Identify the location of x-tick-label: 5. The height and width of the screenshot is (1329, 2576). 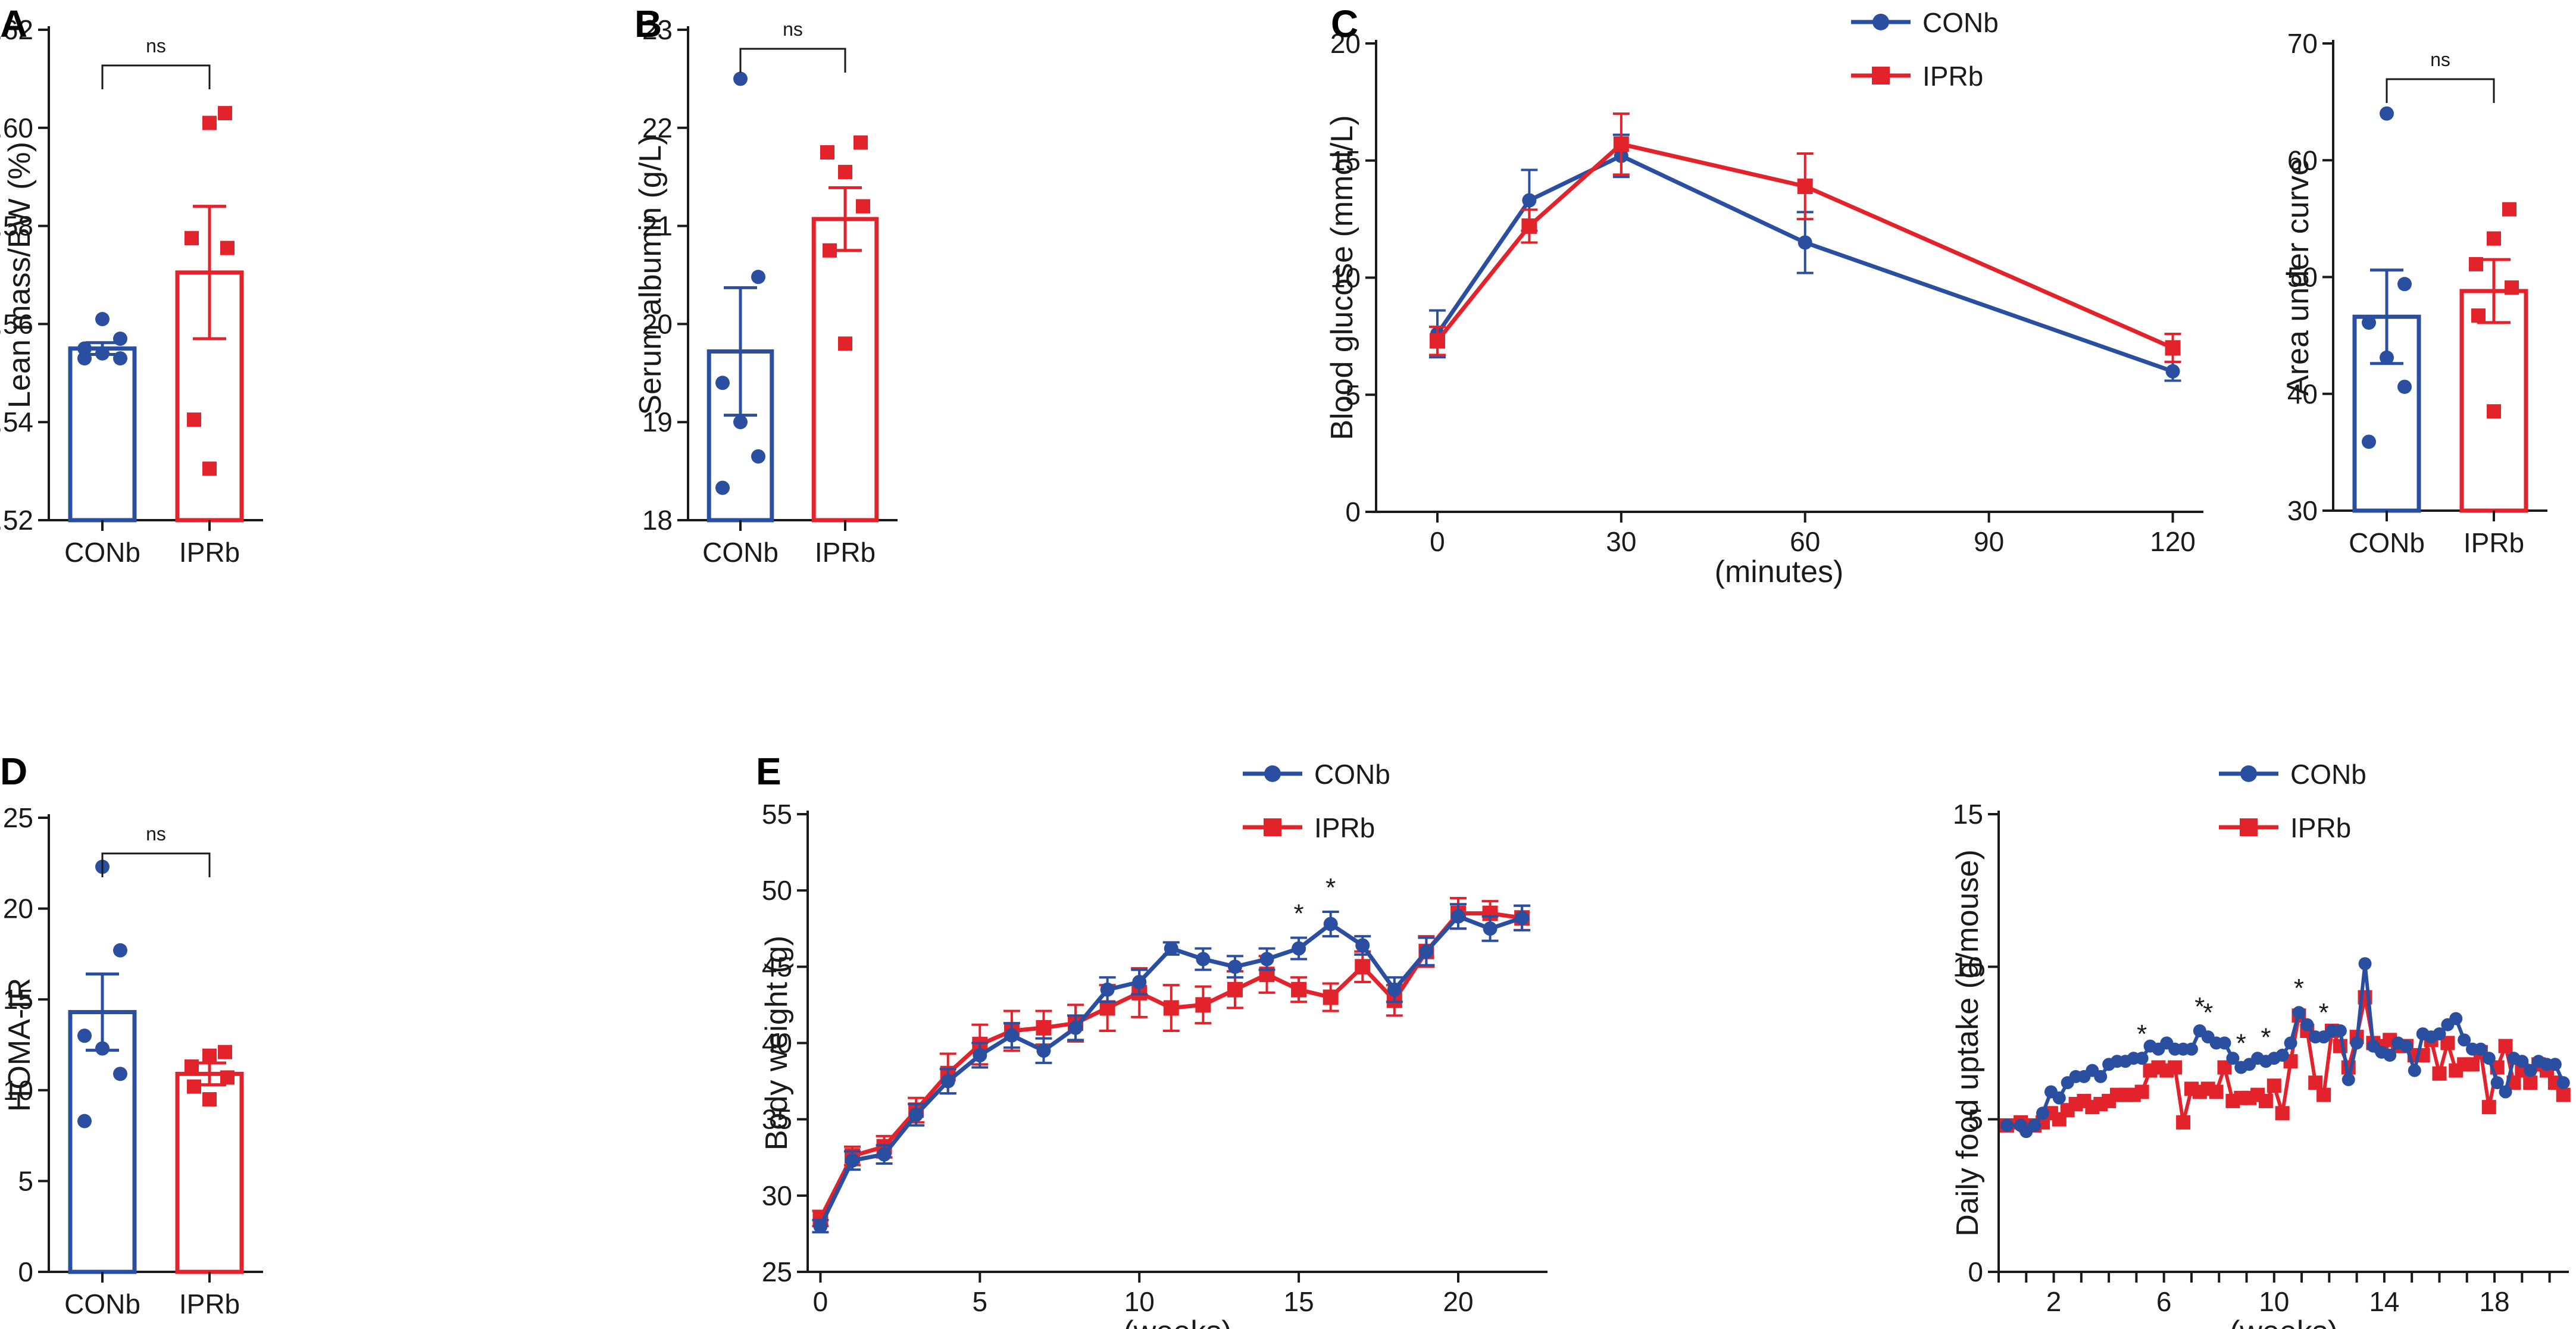
(980, 1301).